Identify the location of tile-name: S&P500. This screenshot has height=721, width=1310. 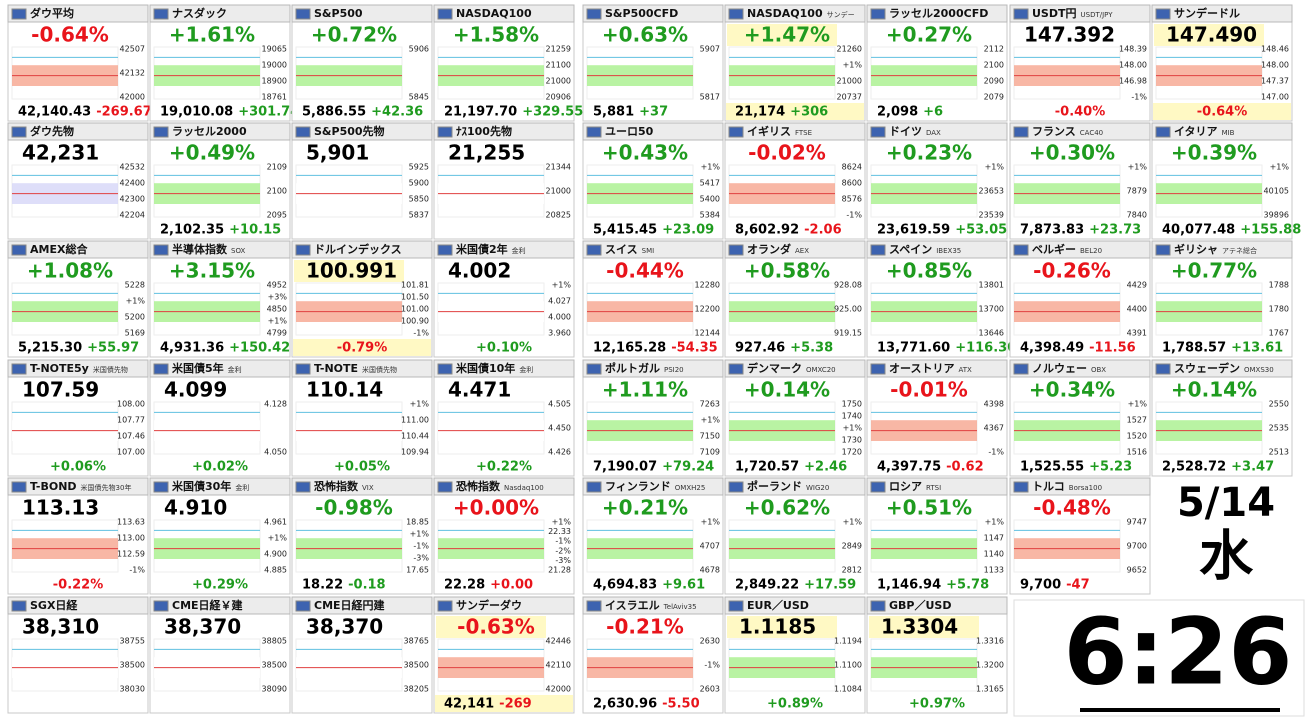
(338, 13).